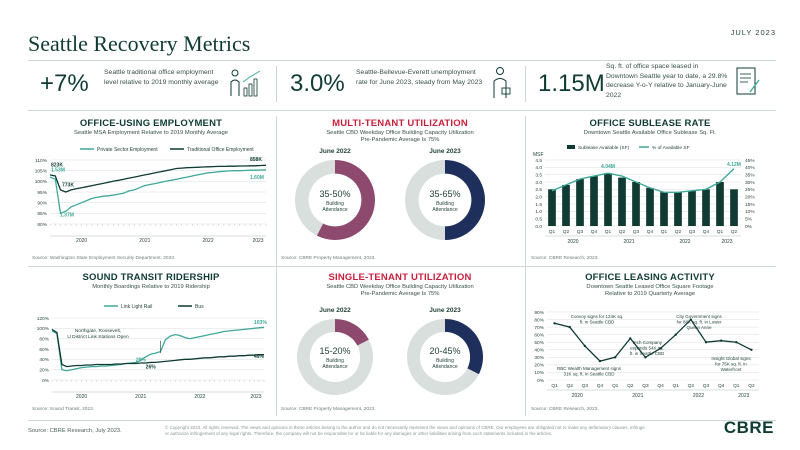  Describe the element at coordinates (402, 110) in the screenshot. I see `kpi-divider-bottom` at that location.